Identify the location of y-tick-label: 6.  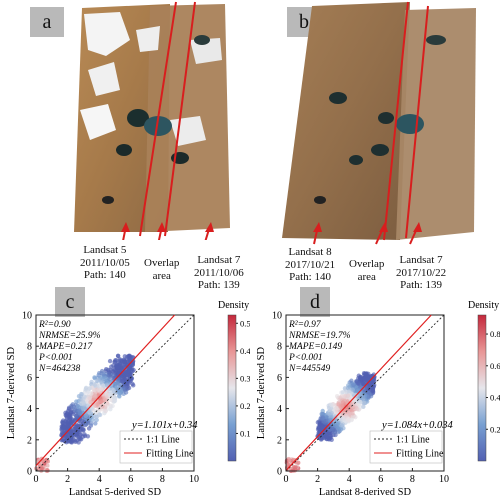
(279, 378).